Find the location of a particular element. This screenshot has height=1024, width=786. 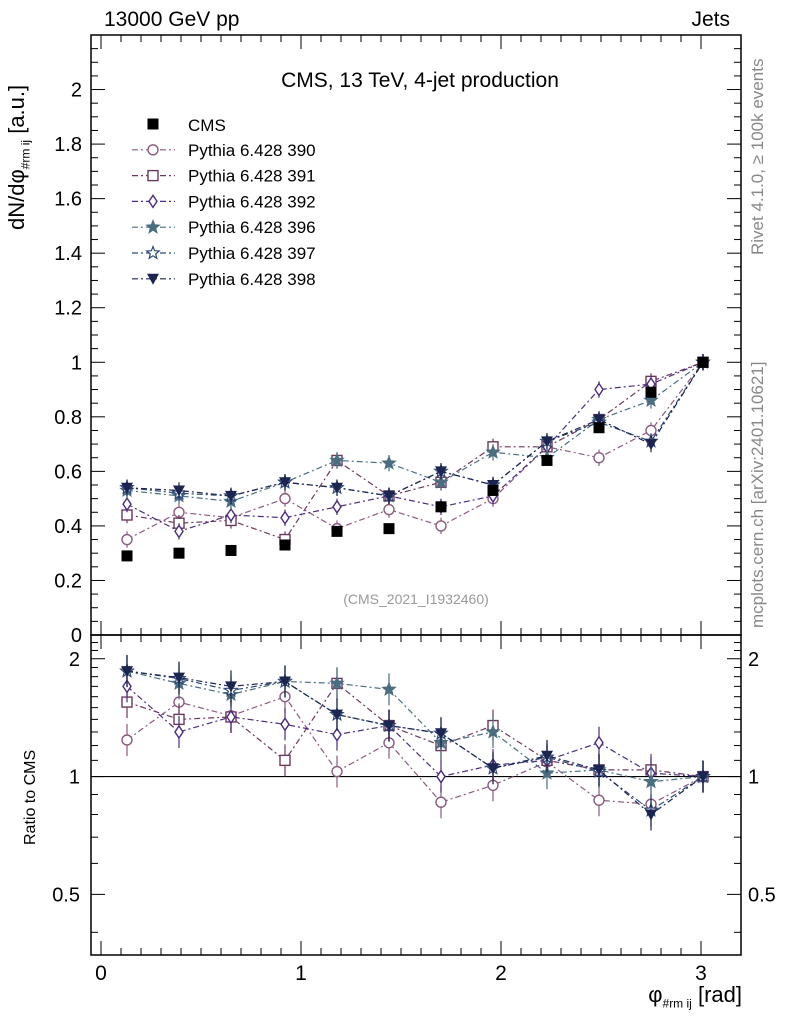

y-tick-label: 1 is located at coordinates (76, 363).